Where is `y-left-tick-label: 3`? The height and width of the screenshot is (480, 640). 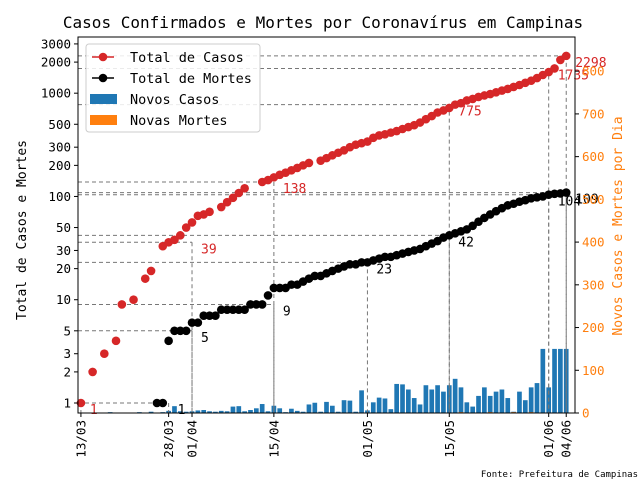
y-left-tick-label: 3 is located at coordinates (67, 353).